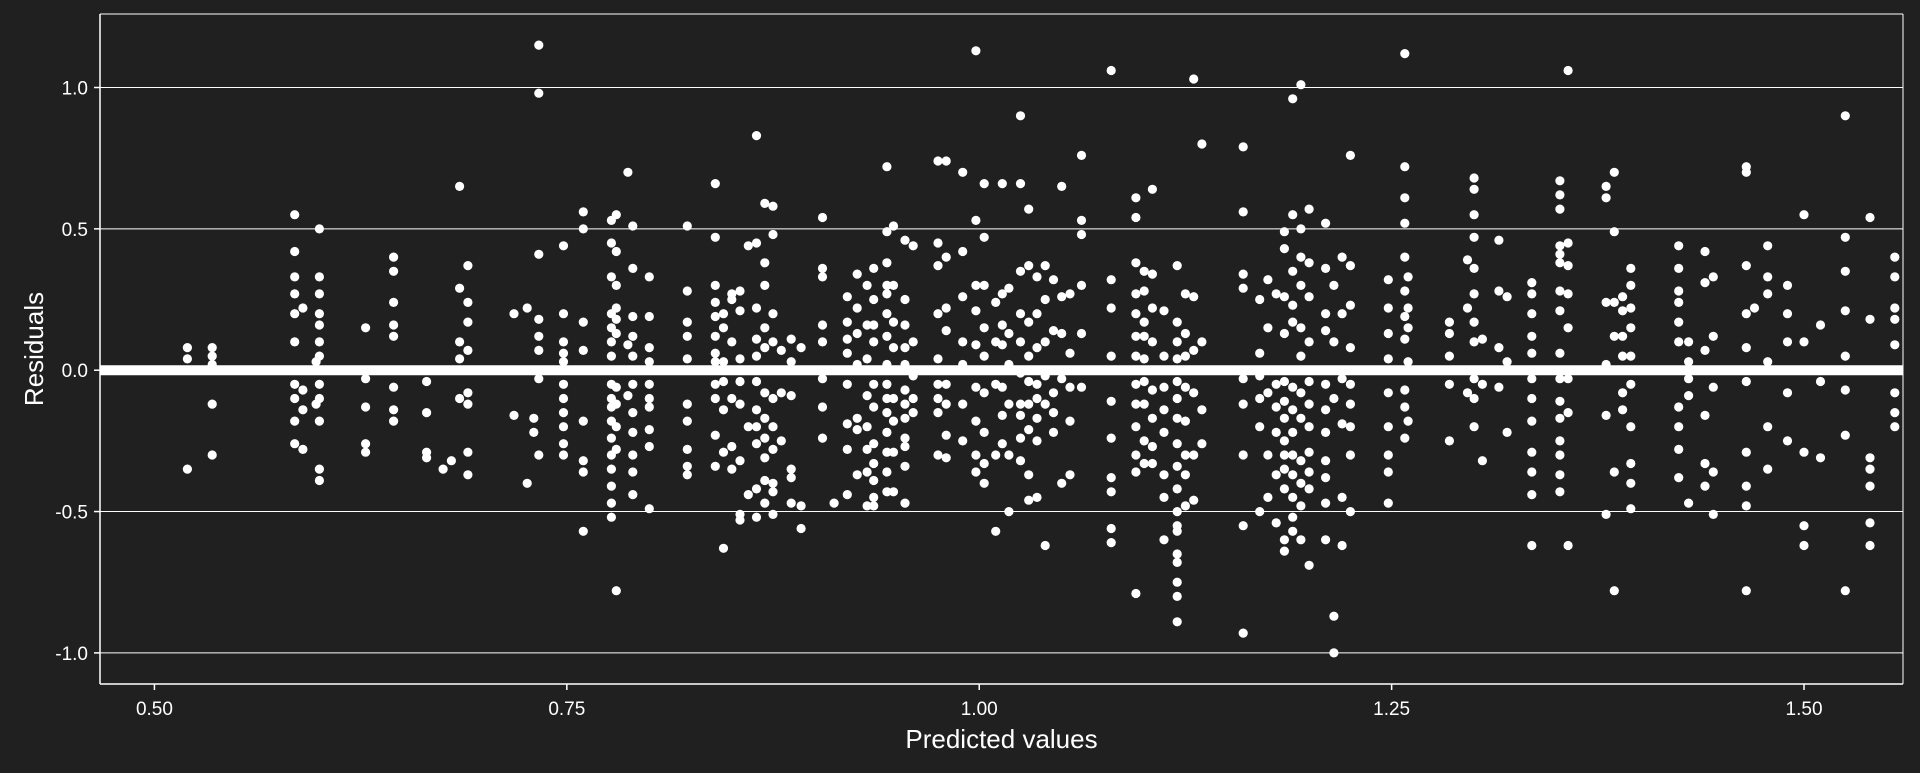  Describe the element at coordinates (34, 349) in the screenshot. I see `y-axis-title: Residuals` at that location.